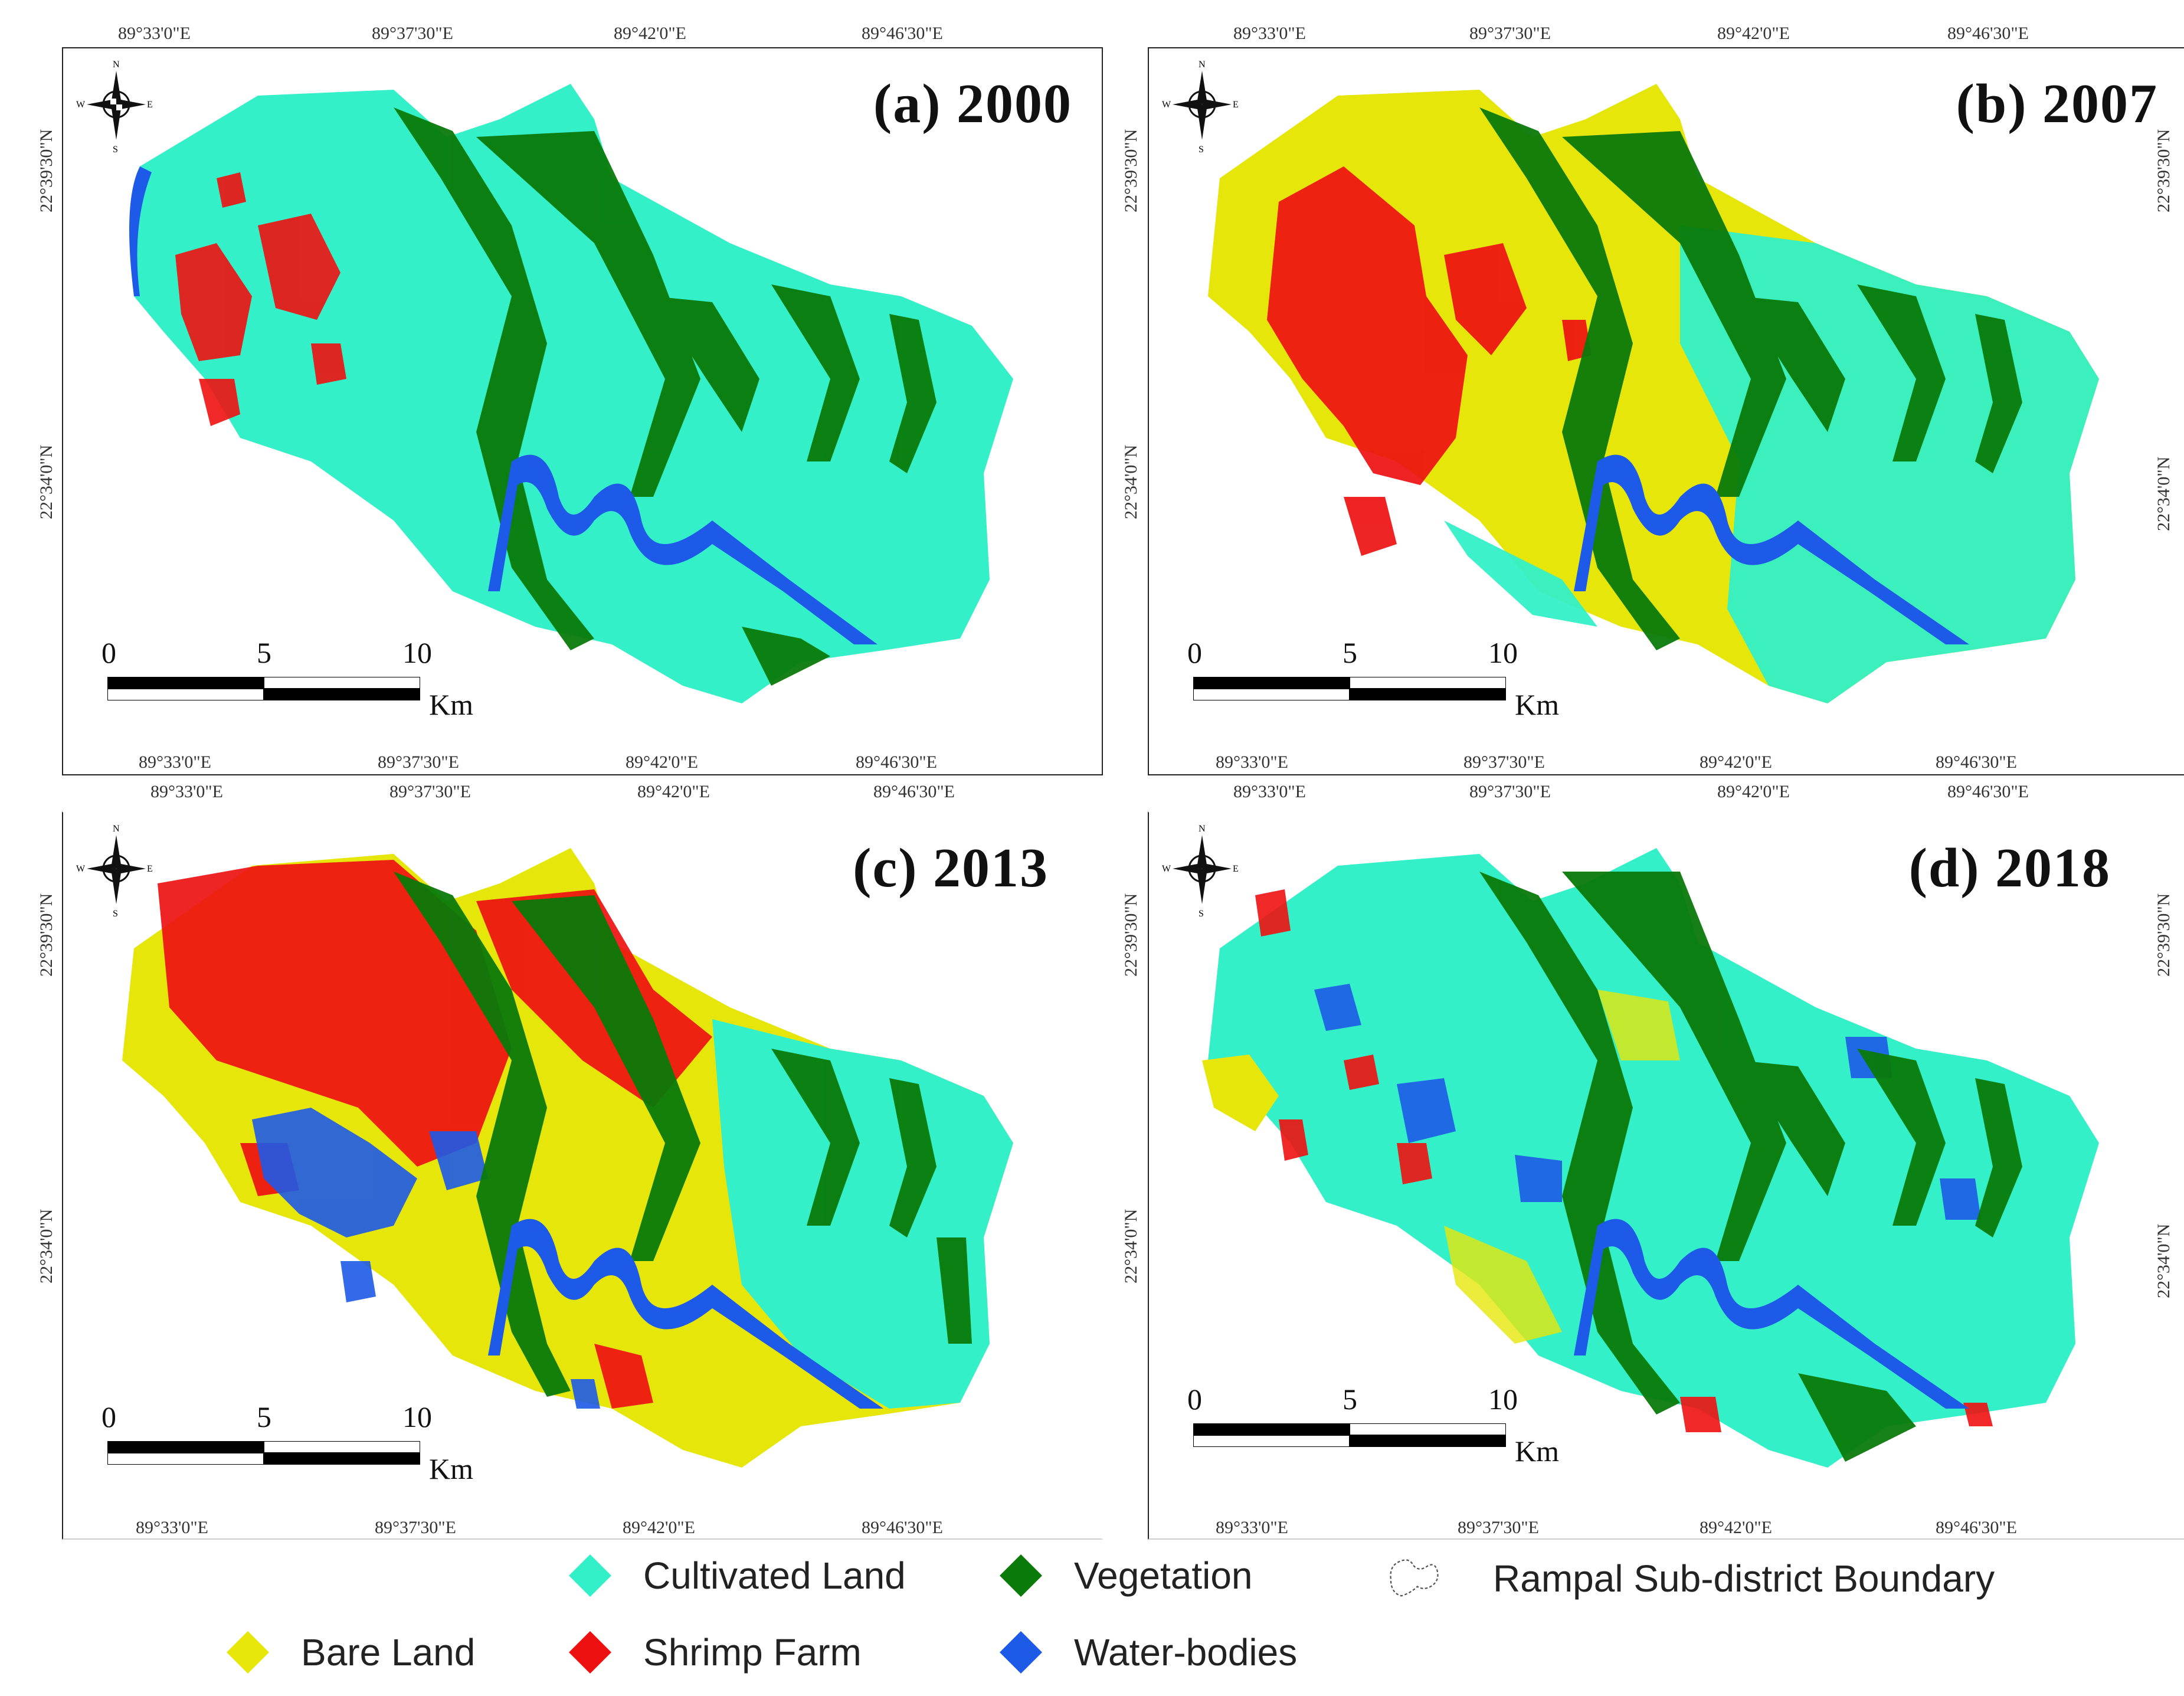 Image resolution: width=2184 pixels, height=1696 pixels. Describe the element at coordinates (1131, 935) in the screenshot. I see `tick-left-d-1: 22°39'30"N` at that location.